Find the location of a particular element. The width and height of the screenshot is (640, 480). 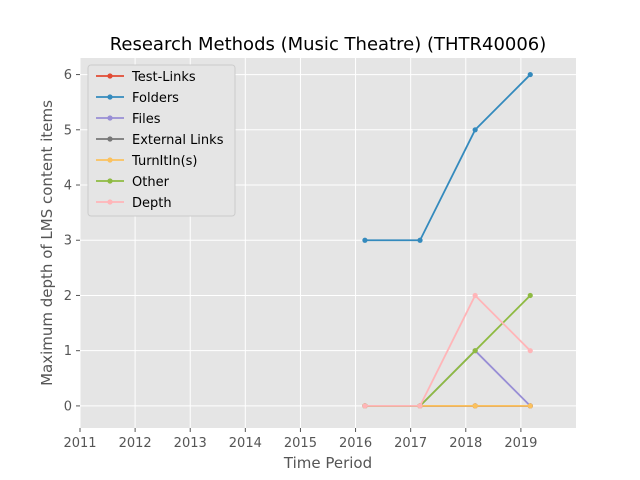

legend-label: Test-Links is located at coordinates (163, 77).